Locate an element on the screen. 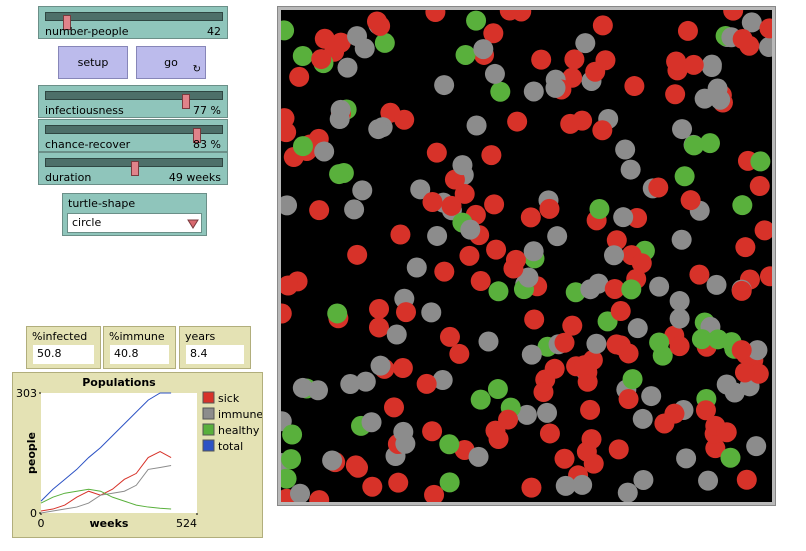 This screenshot has height=551, width=806. legend-swatch is located at coordinates (208, 413).